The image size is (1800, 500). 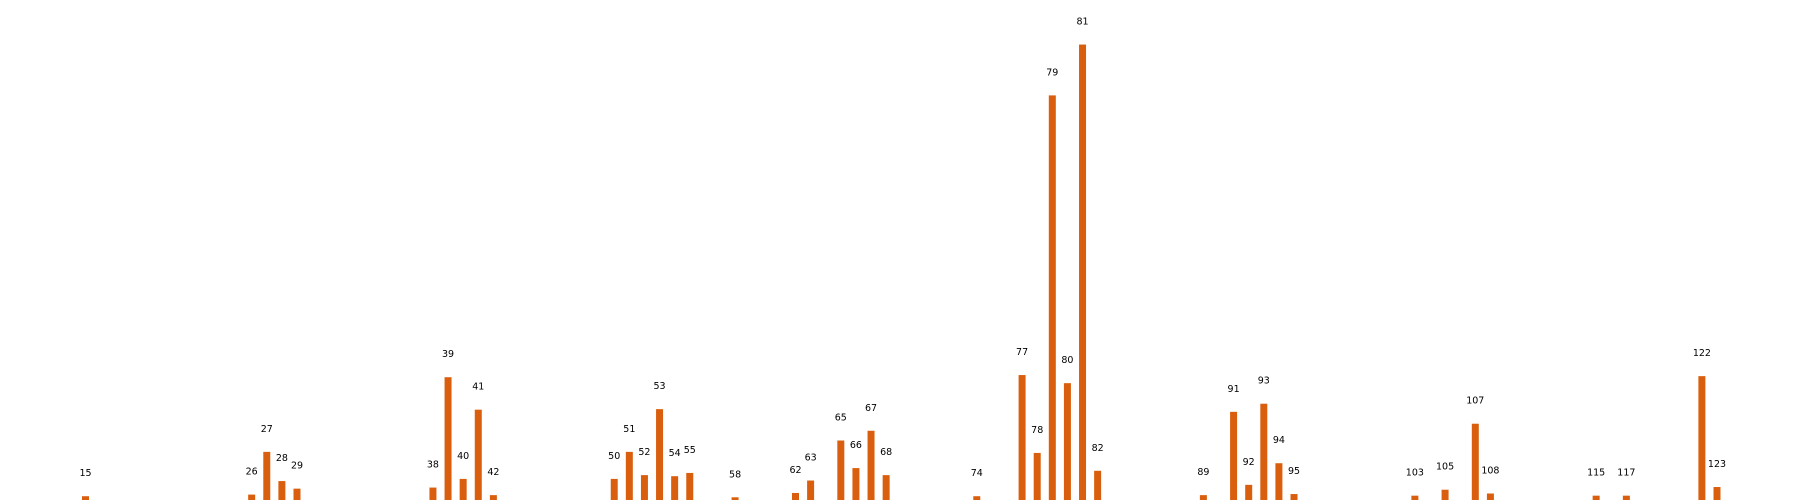 I want to click on bar-label-77: 77, so click(x=1022, y=352).